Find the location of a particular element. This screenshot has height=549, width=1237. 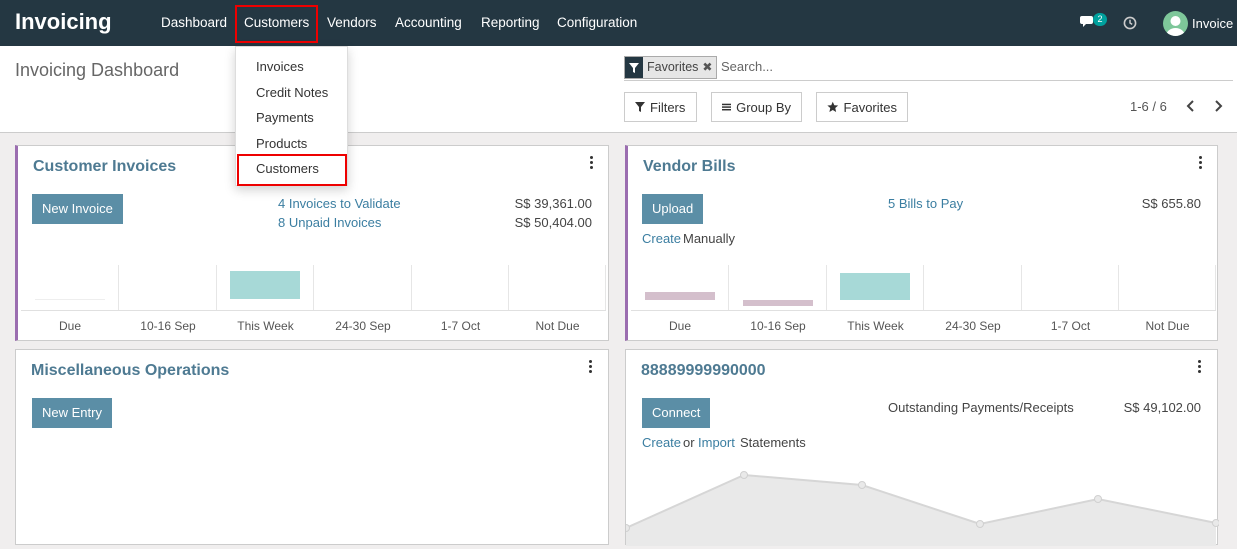

messages-icon is located at coordinates (1088, 22).